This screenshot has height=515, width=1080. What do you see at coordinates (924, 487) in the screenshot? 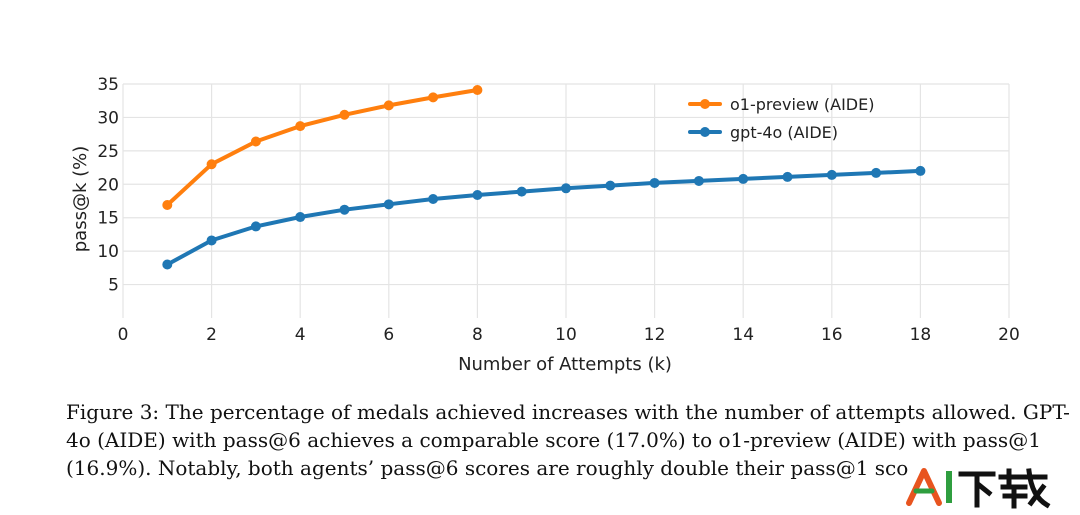
I see `watermark-a-glyph` at bounding box center [924, 487].